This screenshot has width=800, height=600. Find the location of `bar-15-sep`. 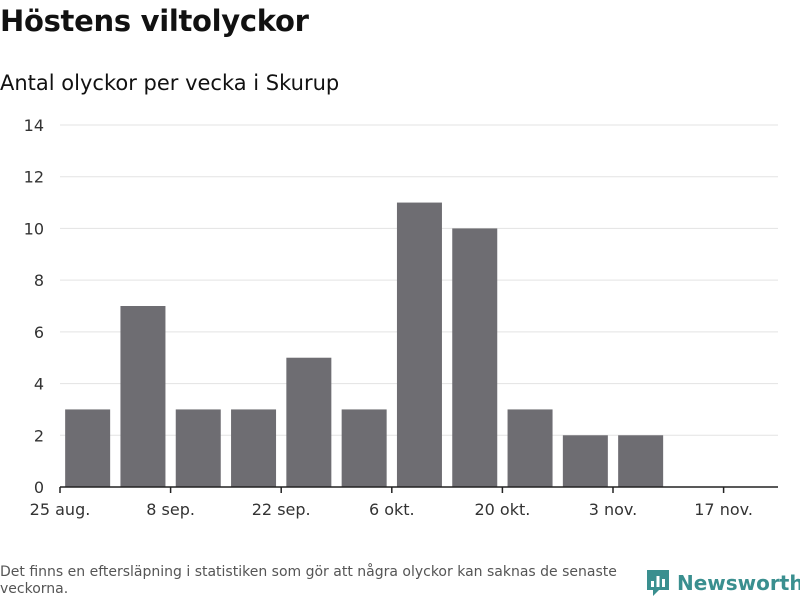

bar-15-sep is located at coordinates (198, 448).